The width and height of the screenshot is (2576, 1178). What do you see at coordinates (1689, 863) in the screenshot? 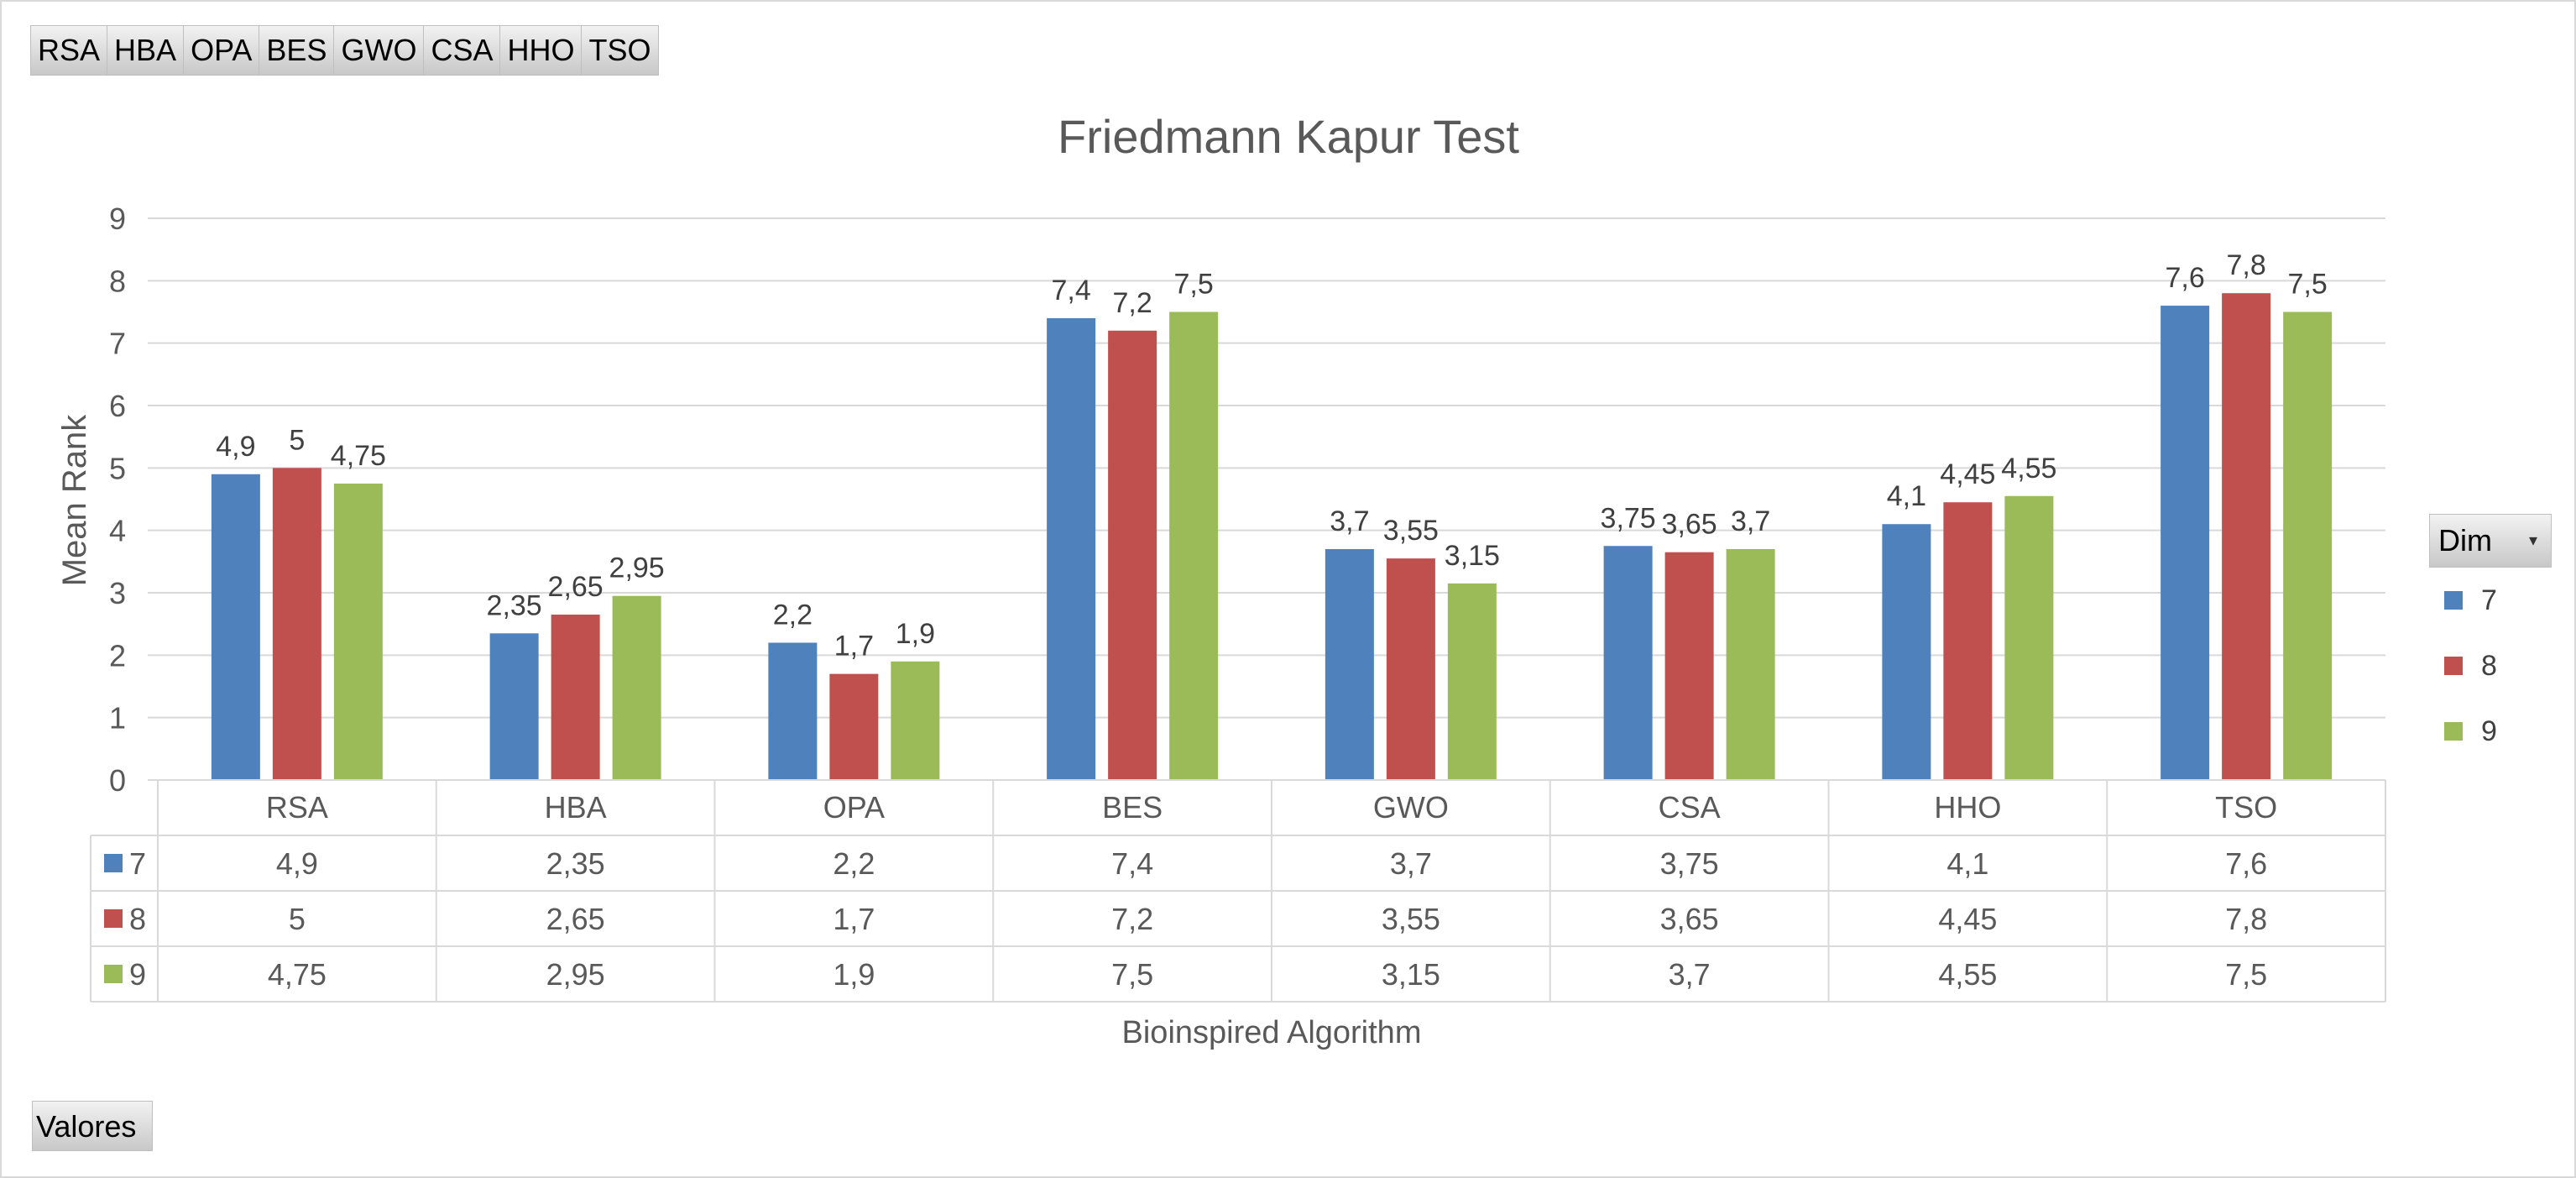
I see `table-cell: 3,75` at bounding box center [1689, 863].